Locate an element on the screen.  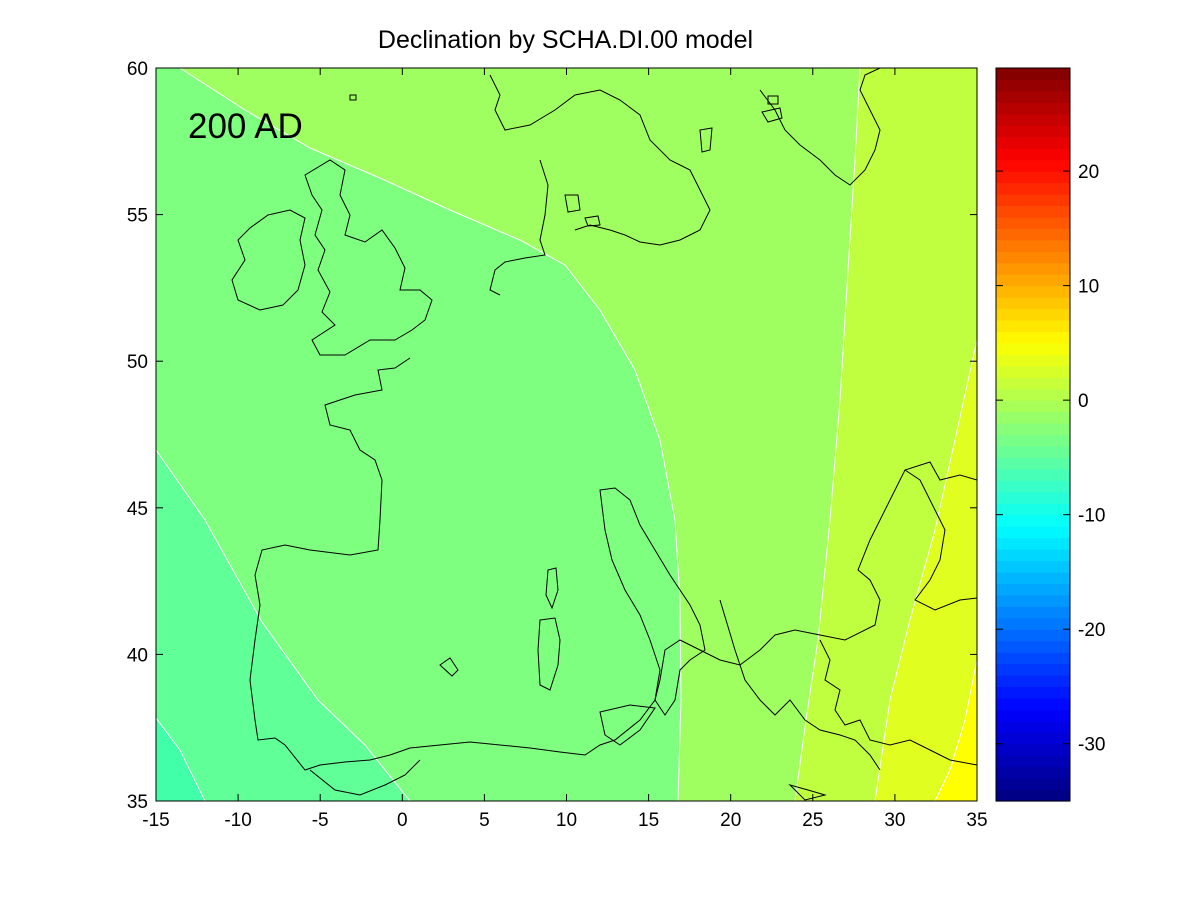
coast-black-sea is located at coordinates (940, 540).